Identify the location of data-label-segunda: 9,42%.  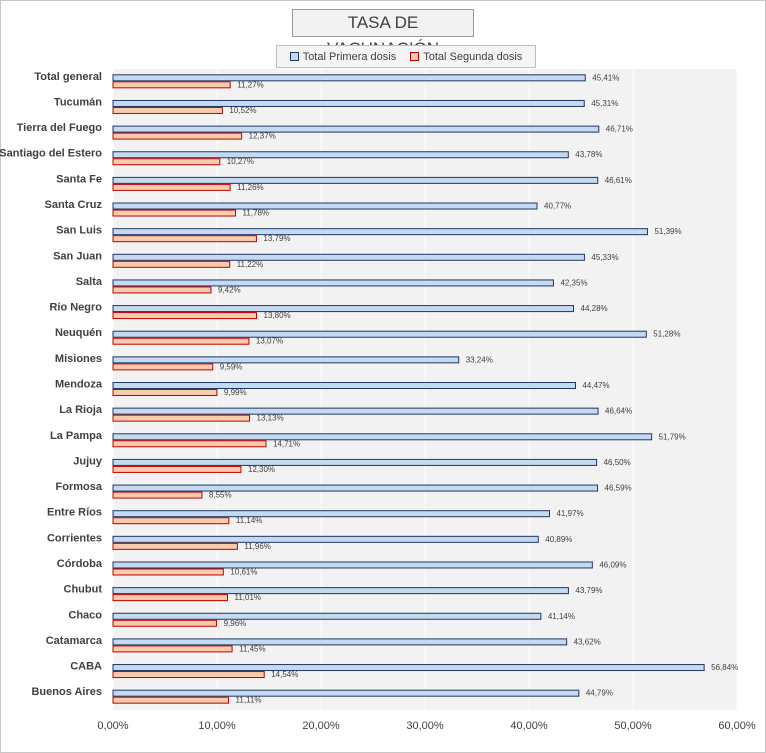
(229, 289).